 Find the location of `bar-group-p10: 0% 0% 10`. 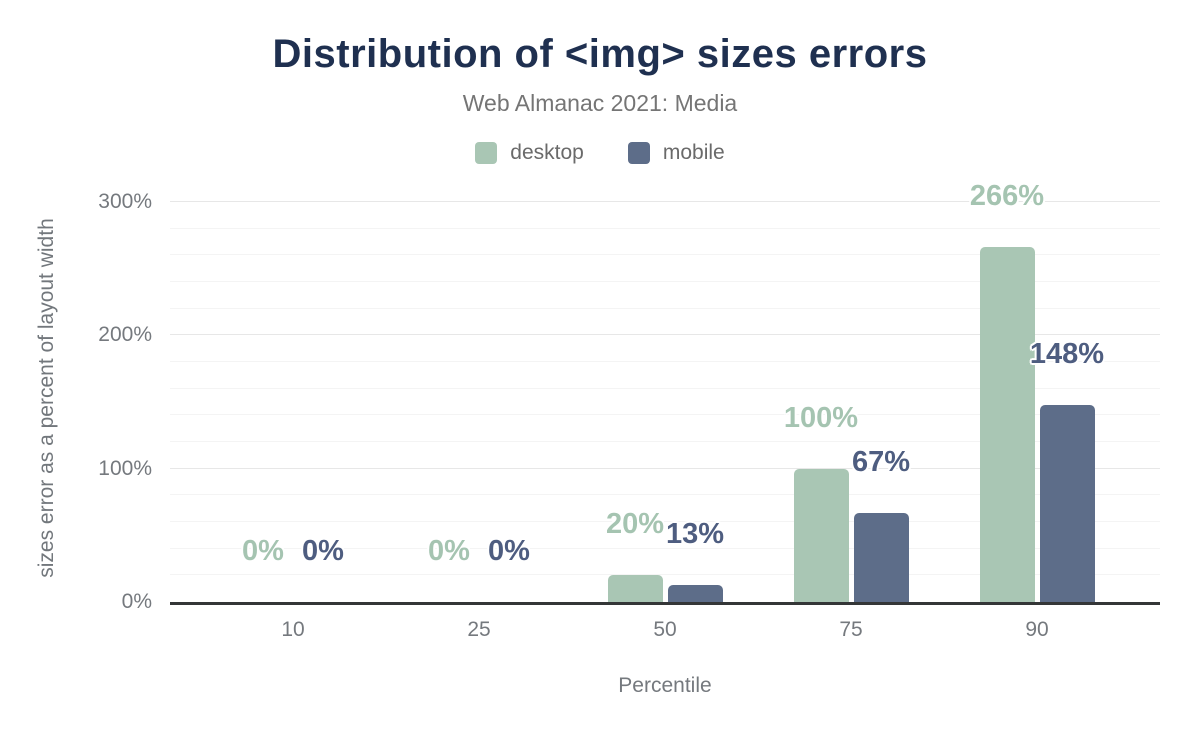

bar-group-p10: 0% 0% 10 is located at coordinates (293, 415).